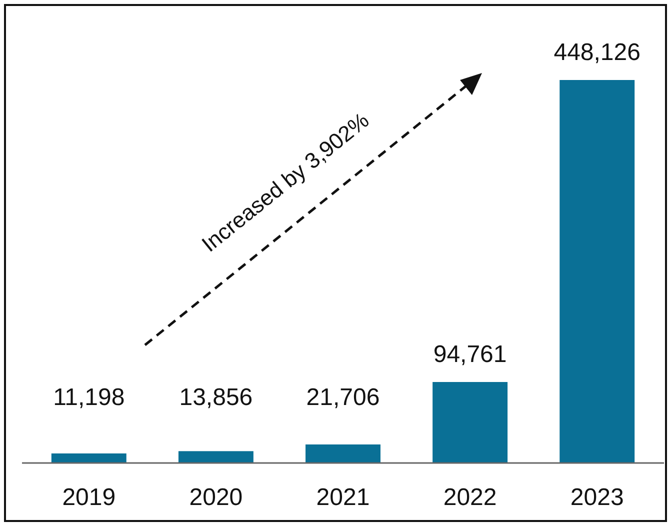  What do you see at coordinates (597, 52) in the screenshot?
I see `data-label: 448,126` at bounding box center [597, 52].